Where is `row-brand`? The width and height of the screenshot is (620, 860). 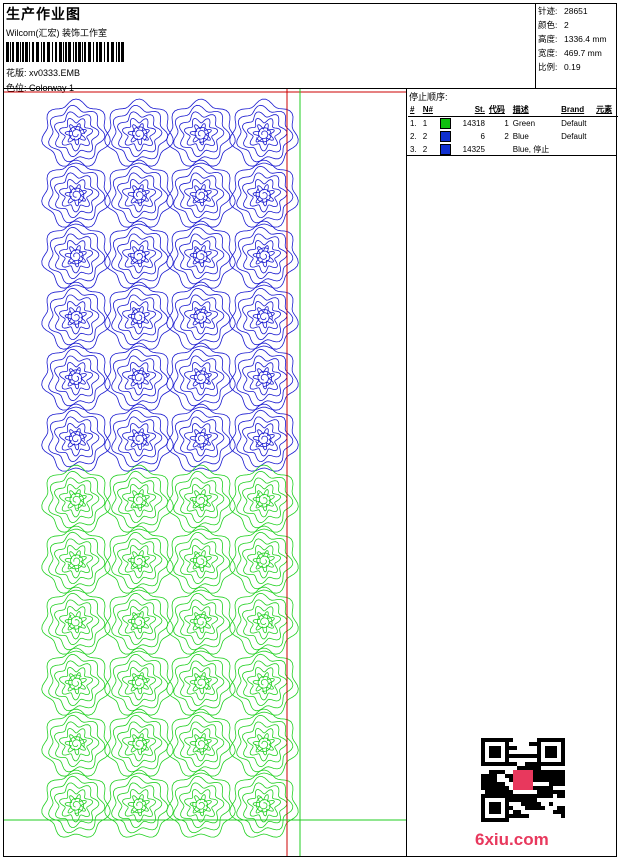 row-brand is located at coordinates (576, 149).